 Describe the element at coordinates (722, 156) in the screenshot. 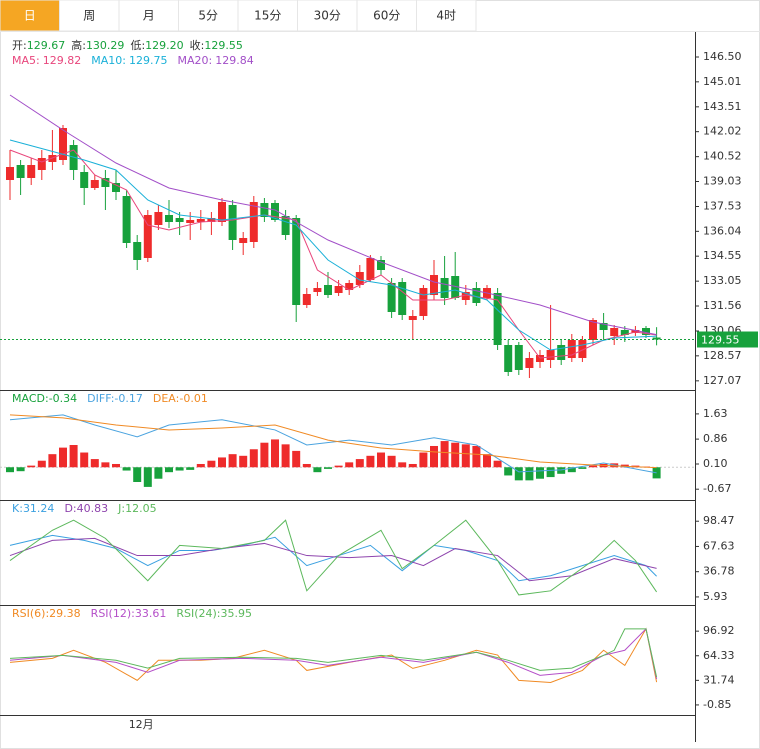

I see `y-tick-label: 140.52` at that location.